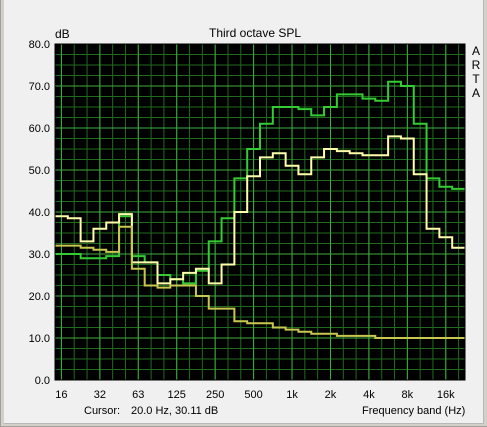 The image size is (487, 427). What do you see at coordinates (39, 87) in the screenshot?
I see `y-tick-label: 70.0` at bounding box center [39, 87].